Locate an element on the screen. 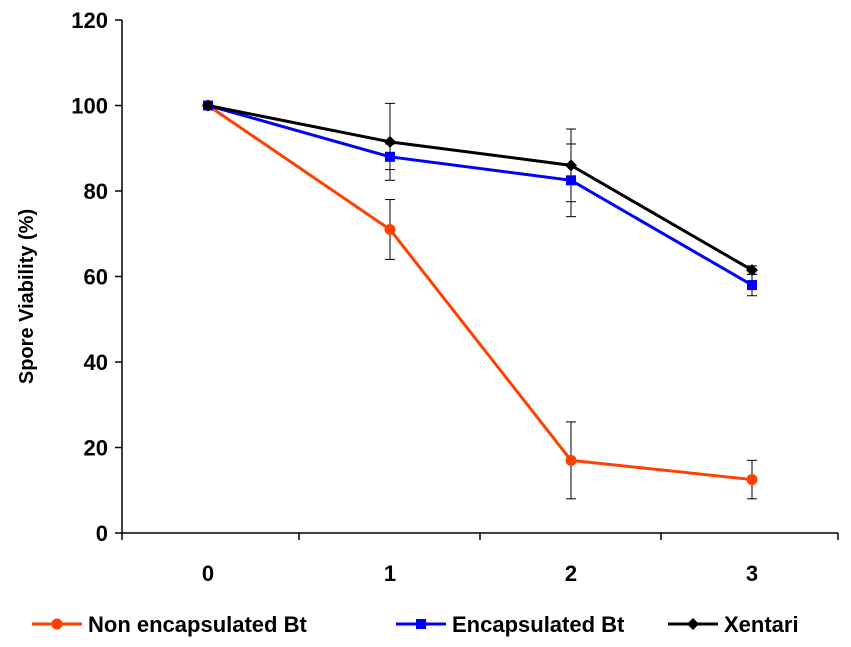 The image size is (851, 647). y-tick-label: 60 is located at coordinates (96, 277).